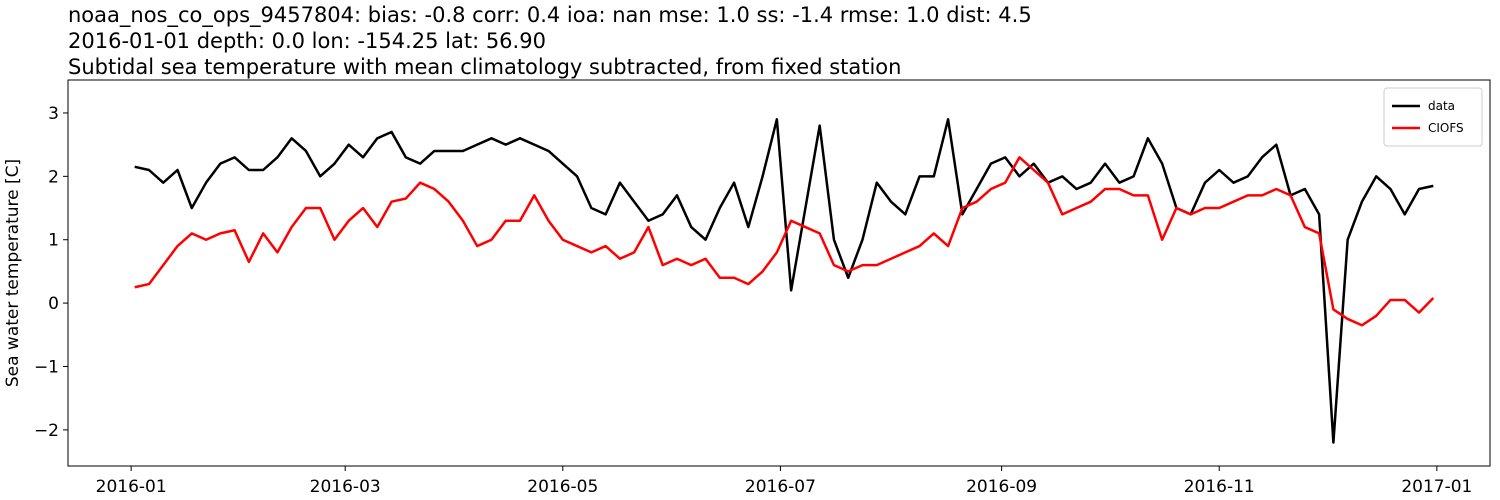 This screenshot has width=1500, height=500. I want to click on y-tick-label: 1, so click(53, 241).